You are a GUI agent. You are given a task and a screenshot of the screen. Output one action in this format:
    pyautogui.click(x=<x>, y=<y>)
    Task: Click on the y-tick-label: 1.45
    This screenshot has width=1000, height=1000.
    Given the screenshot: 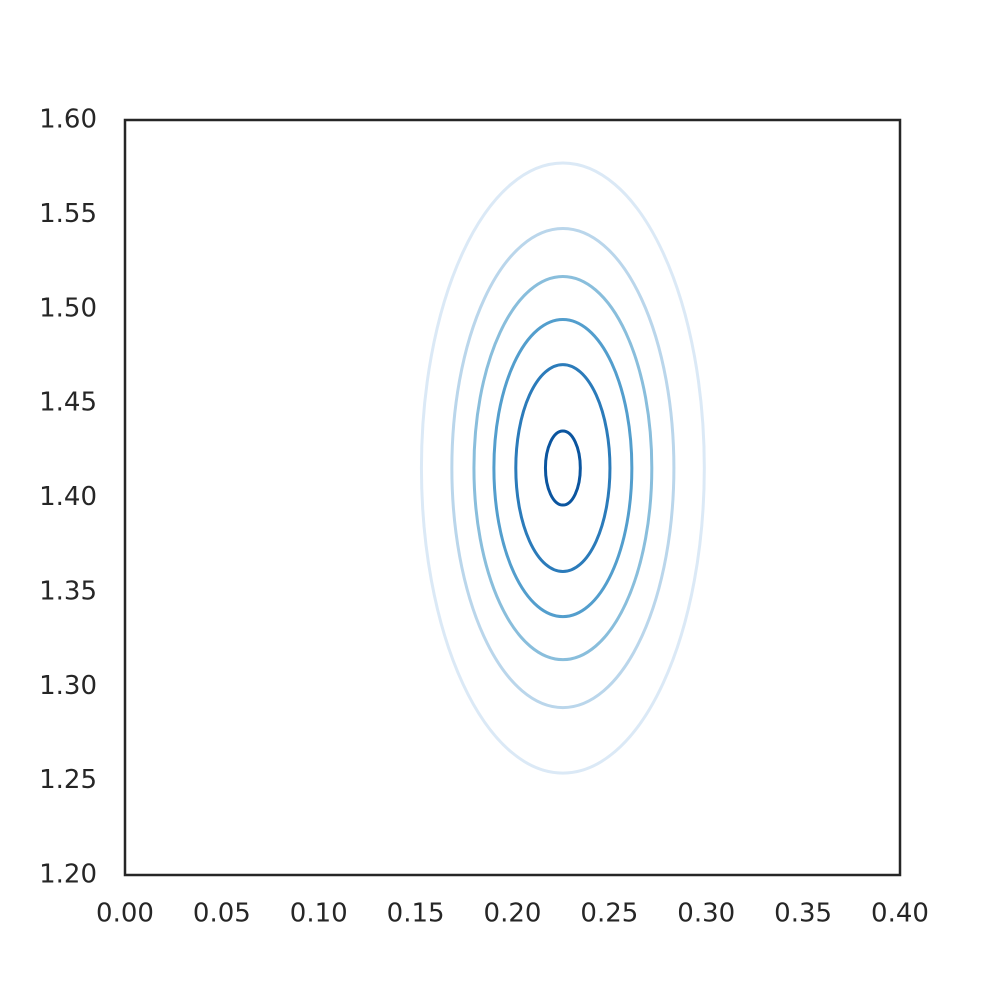 What is the action you would take?
    pyautogui.click(x=68, y=403)
    